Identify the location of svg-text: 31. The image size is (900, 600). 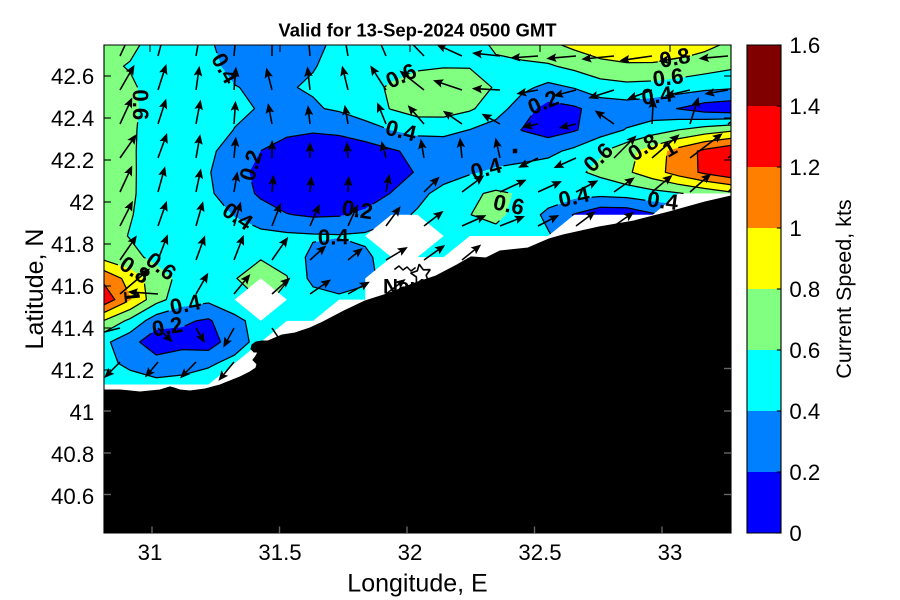
(150, 552).